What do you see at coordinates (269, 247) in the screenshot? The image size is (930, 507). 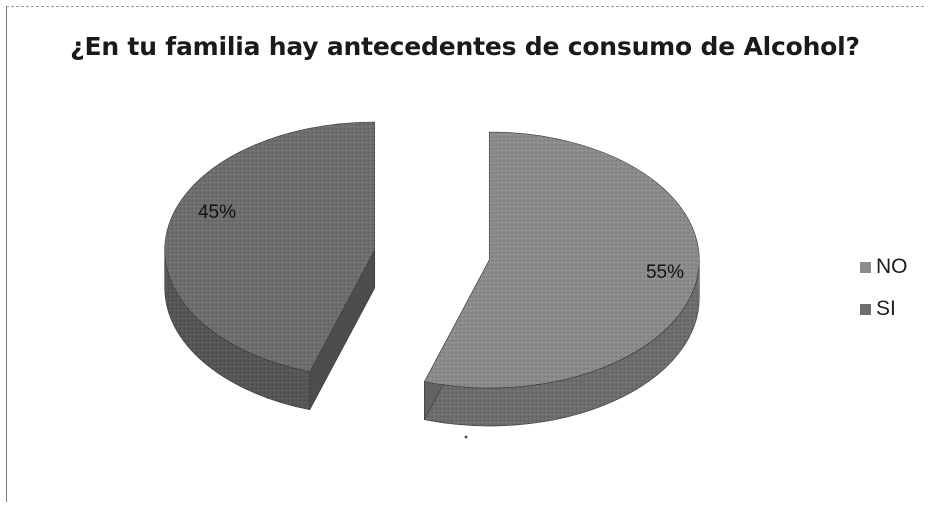 I see `slice-texture-si` at bounding box center [269, 247].